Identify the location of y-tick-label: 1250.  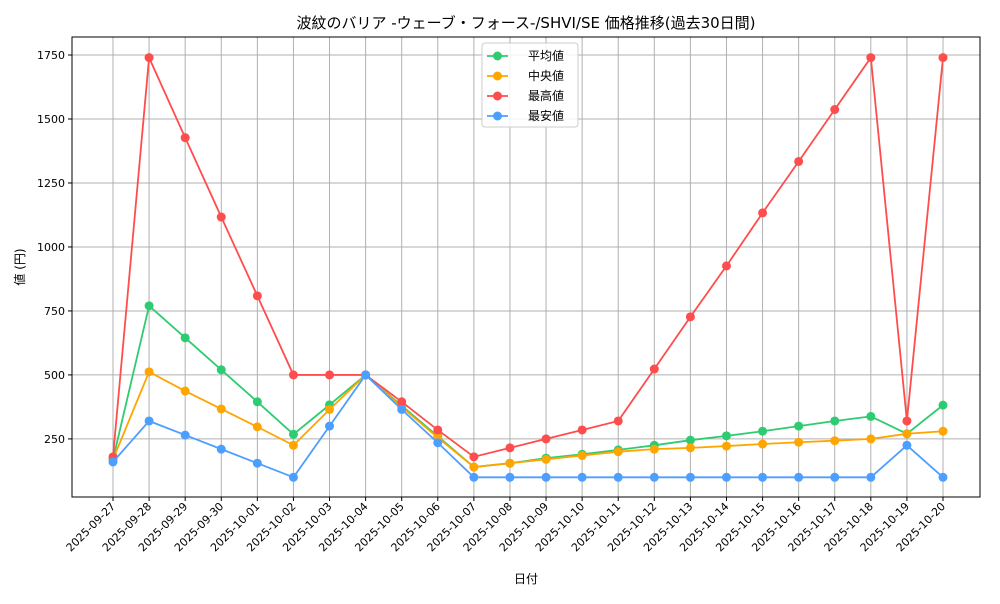
(51, 183).